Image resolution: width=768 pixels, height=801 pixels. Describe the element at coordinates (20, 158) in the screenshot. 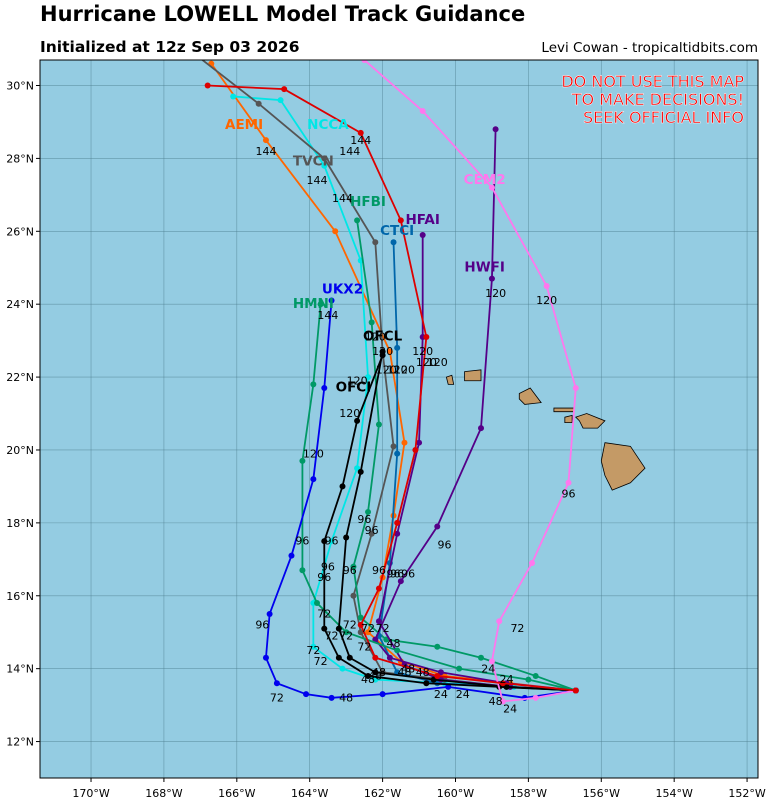

I see `y-tick-label: 28°N` at that location.